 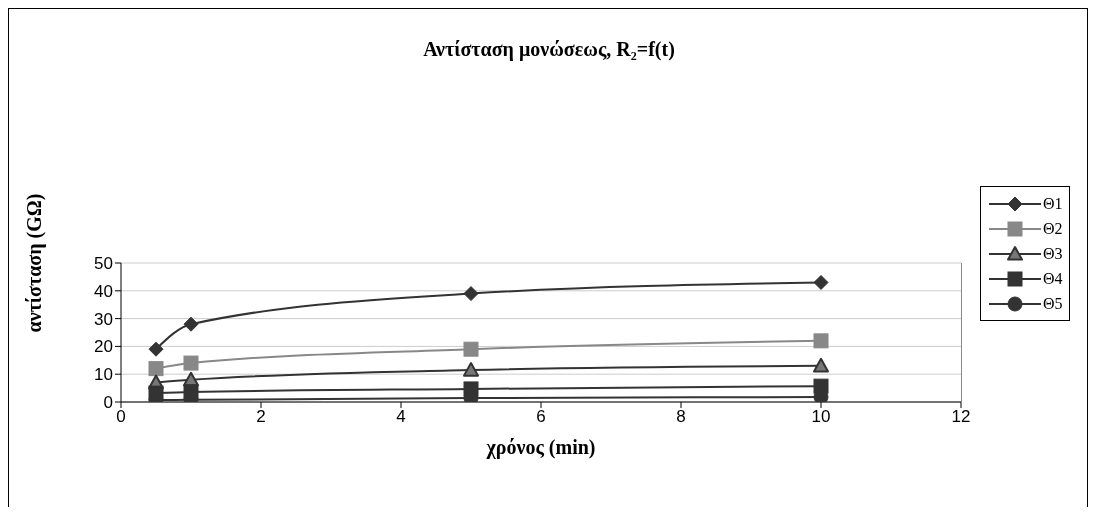 What do you see at coordinates (401, 417) in the screenshot?
I see `x-tick-label: 4` at bounding box center [401, 417].